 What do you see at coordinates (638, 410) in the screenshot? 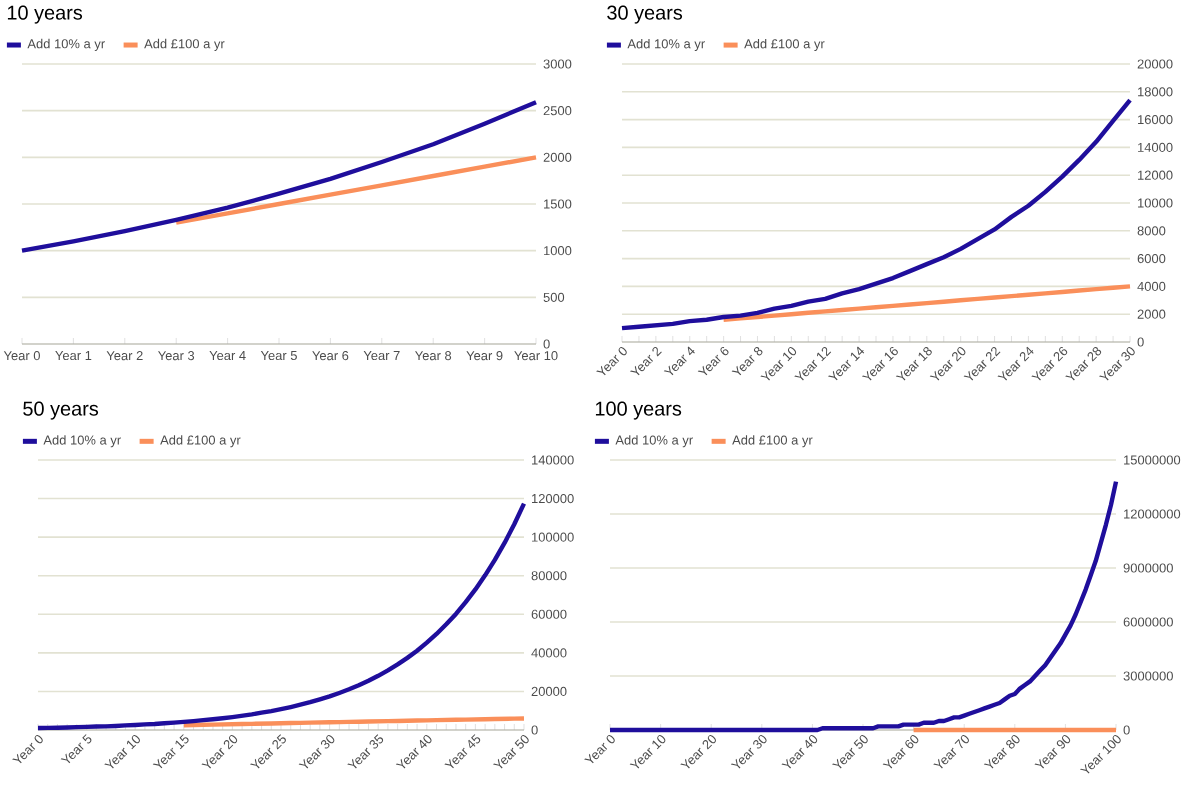
I see `chart-title: 100 years` at bounding box center [638, 410].